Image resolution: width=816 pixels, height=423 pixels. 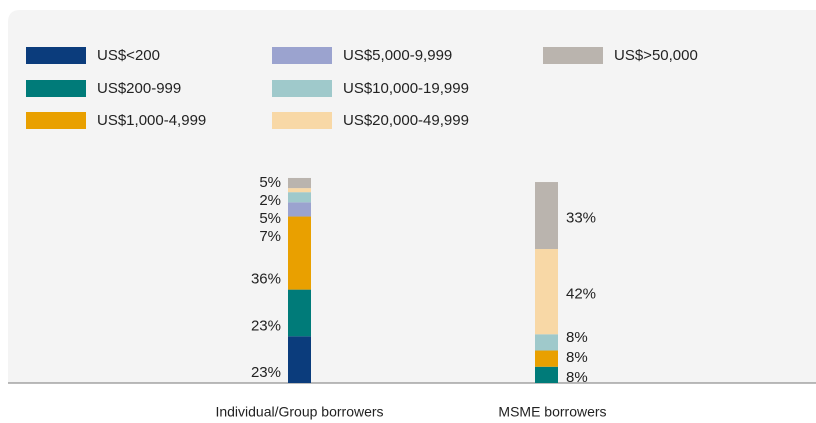 I want to click on legend-label: US$5,000-9,999, so click(x=397, y=55).